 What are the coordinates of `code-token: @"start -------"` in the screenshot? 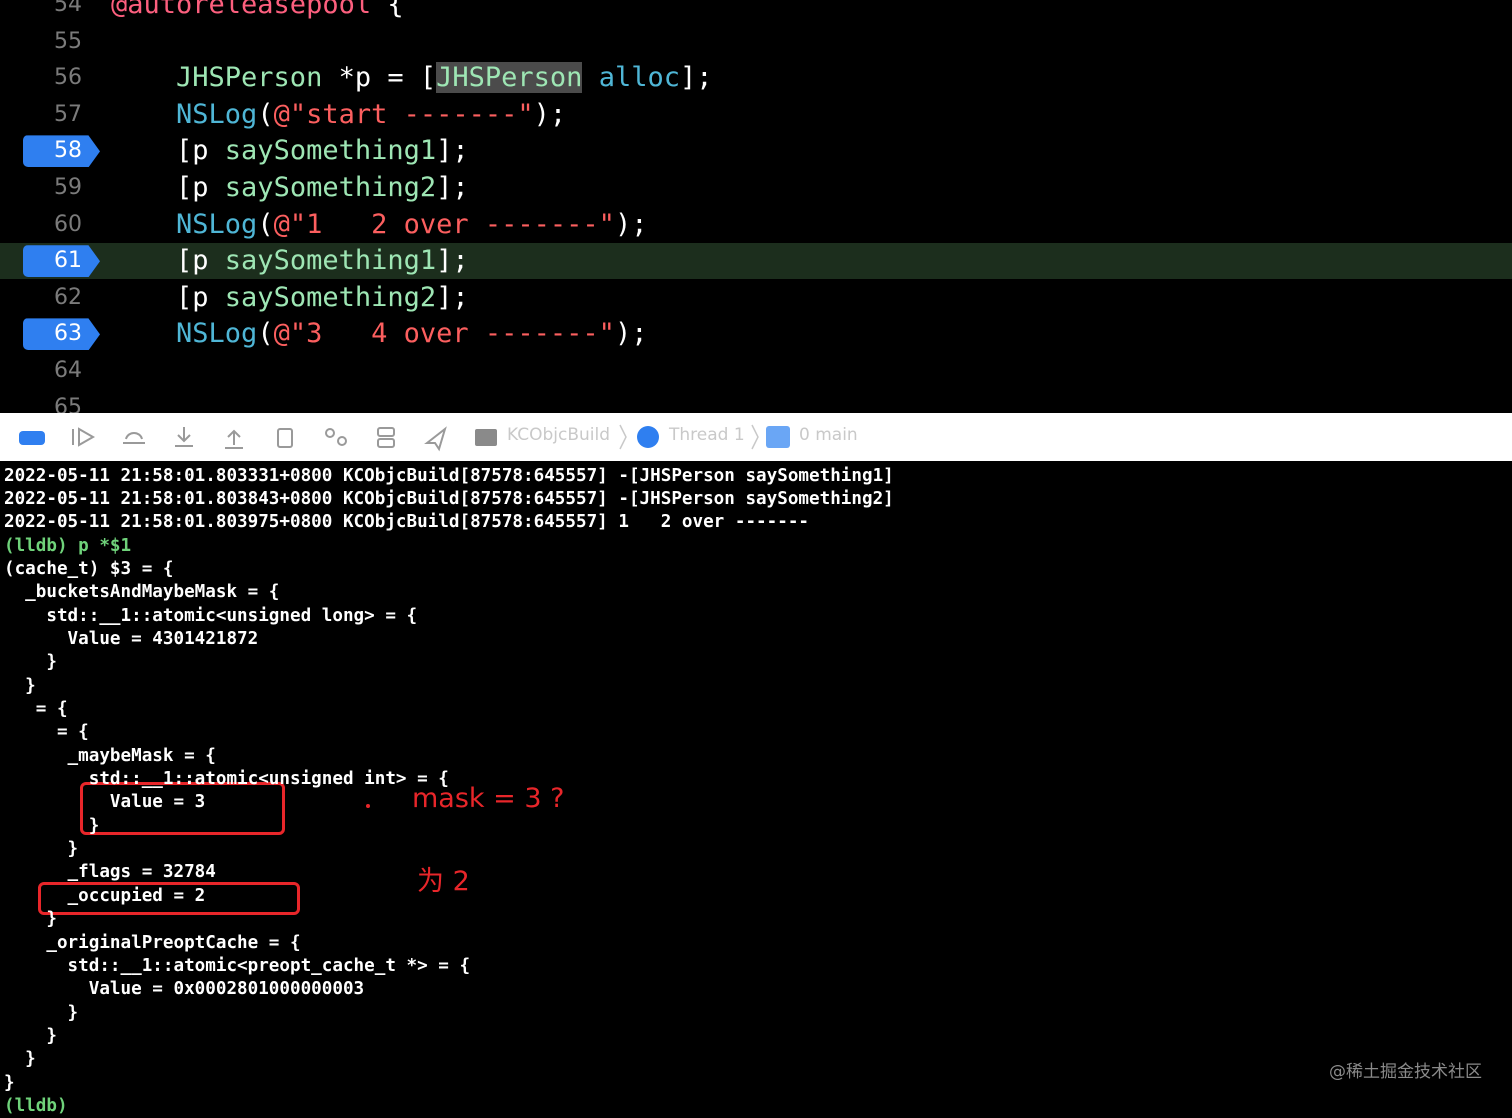 It's located at (403, 114).